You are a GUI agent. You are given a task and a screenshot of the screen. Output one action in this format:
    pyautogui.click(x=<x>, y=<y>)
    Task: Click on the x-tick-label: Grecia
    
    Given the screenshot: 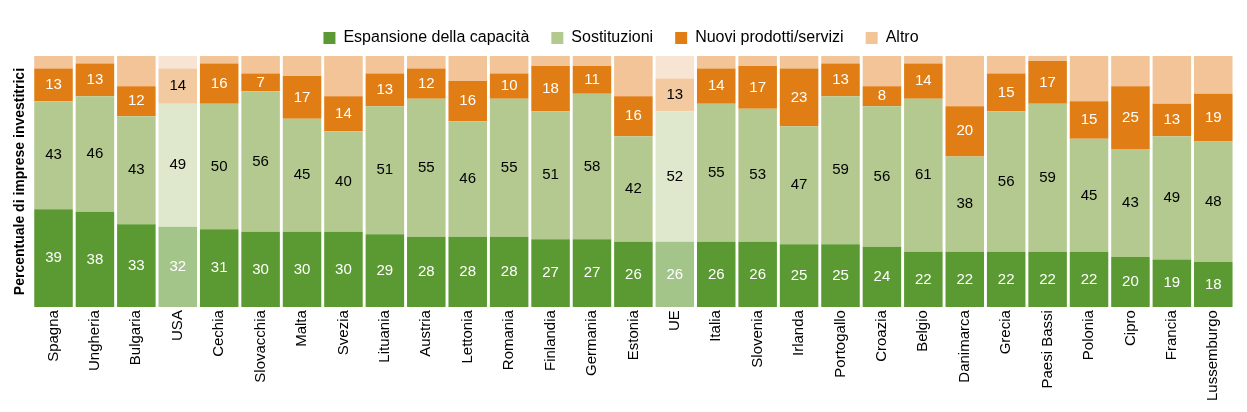 What is the action you would take?
    pyautogui.click(x=1005, y=332)
    